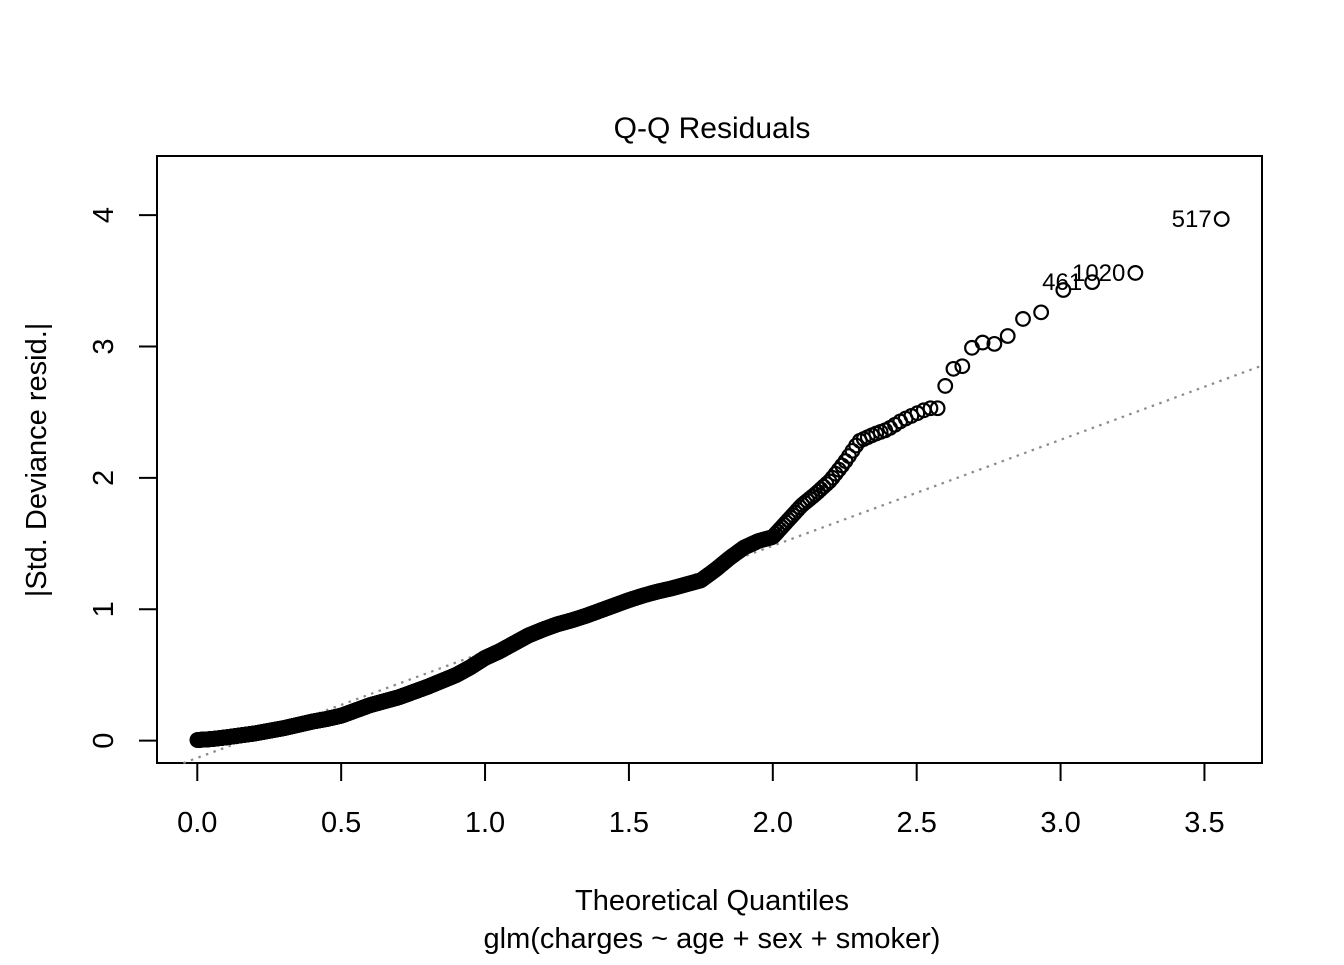  Describe the element at coordinates (341, 823) in the screenshot. I see `x-tick-label: 0.5` at that location.